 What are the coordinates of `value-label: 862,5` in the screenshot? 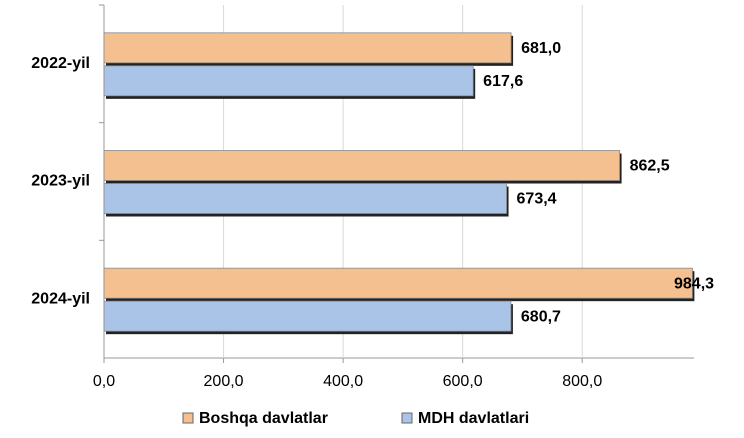 It's located at (650, 166).